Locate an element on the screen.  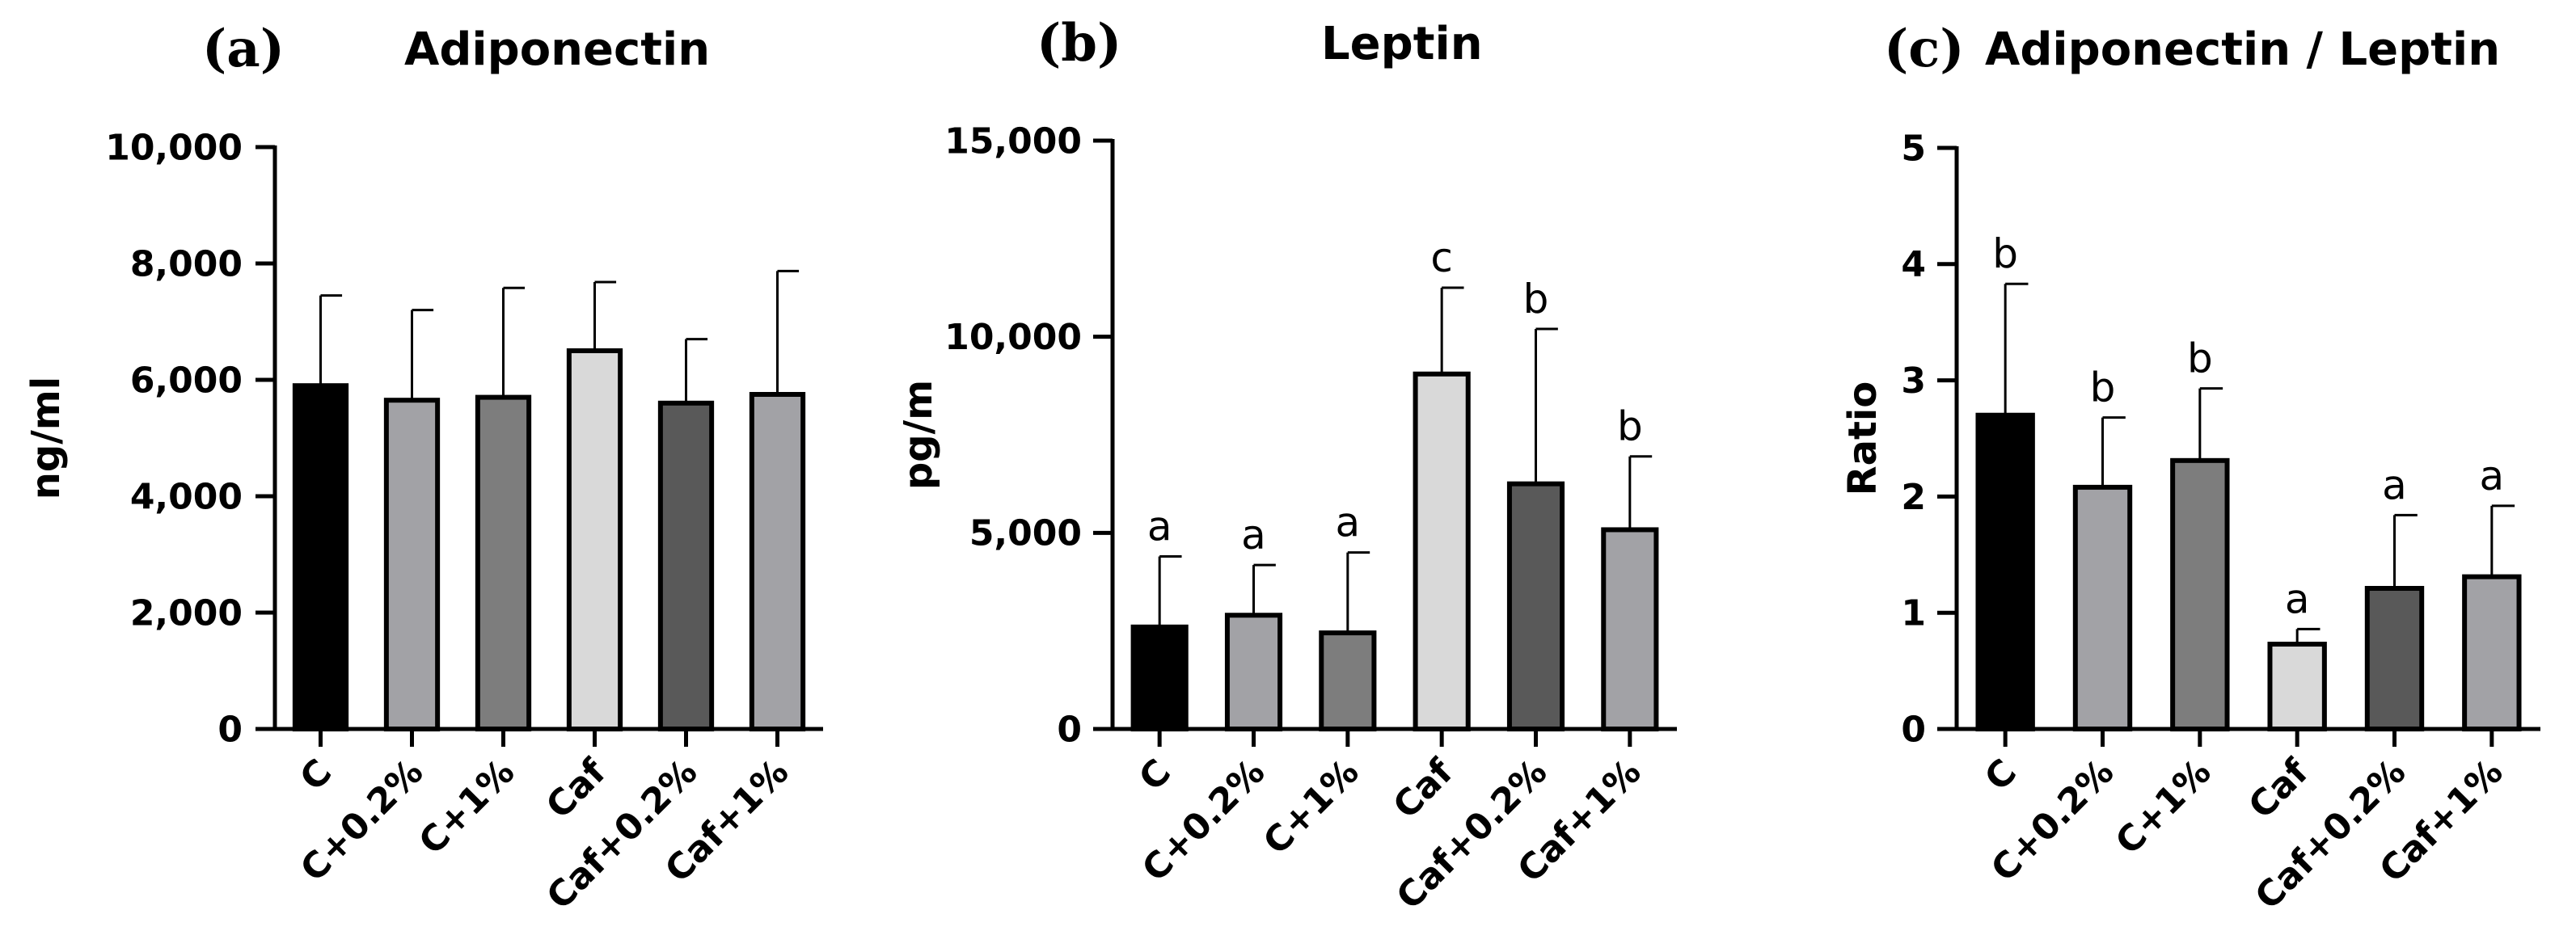
y-tick-label: 4,000 is located at coordinates (186, 496).